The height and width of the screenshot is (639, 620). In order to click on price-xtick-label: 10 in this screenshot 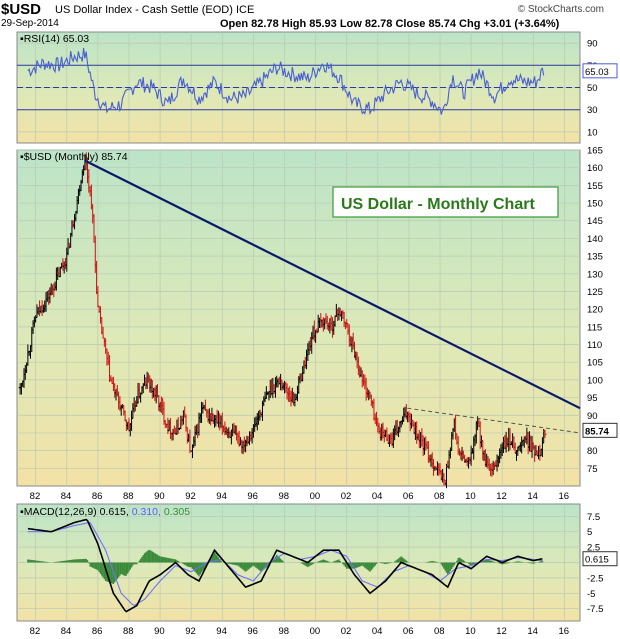, I will do `click(470, 496)`.